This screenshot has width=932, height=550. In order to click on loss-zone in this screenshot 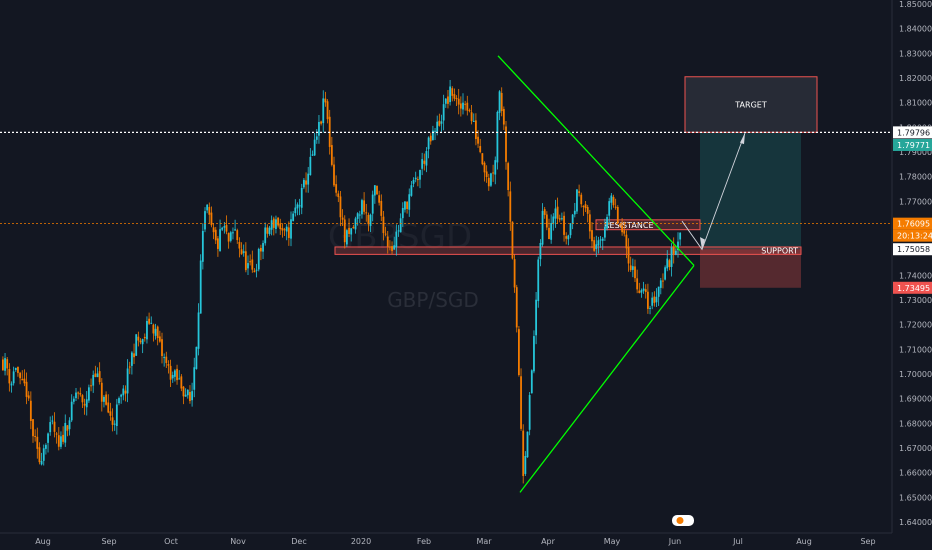, I will do `click(750, 268)`.